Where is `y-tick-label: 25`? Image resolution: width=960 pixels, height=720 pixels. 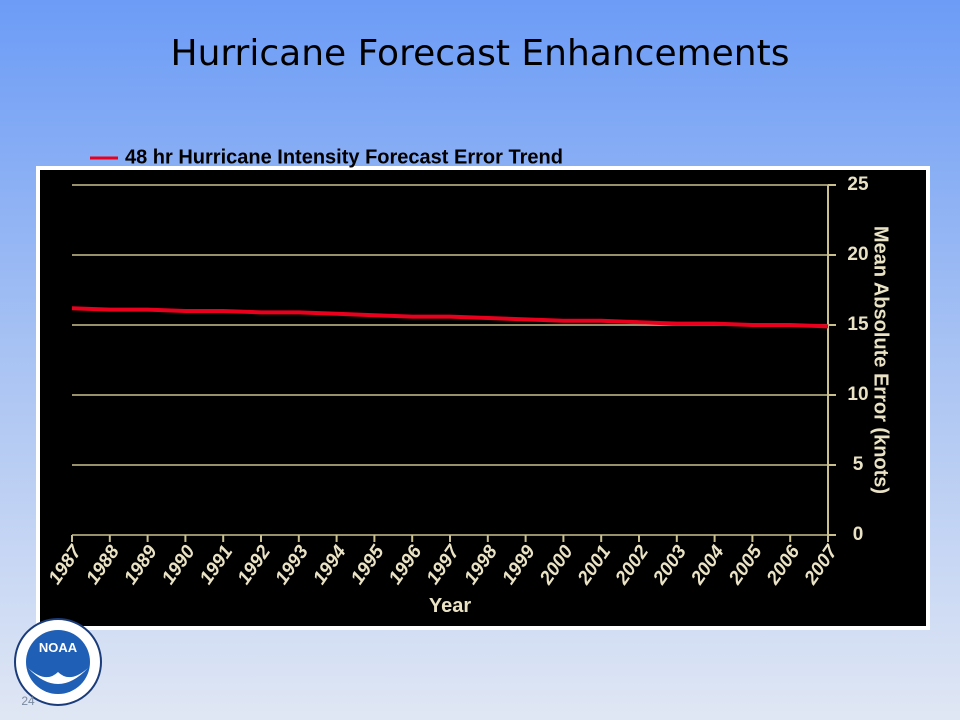 y-tick-label: 25 is located at coordinates (858, 184).